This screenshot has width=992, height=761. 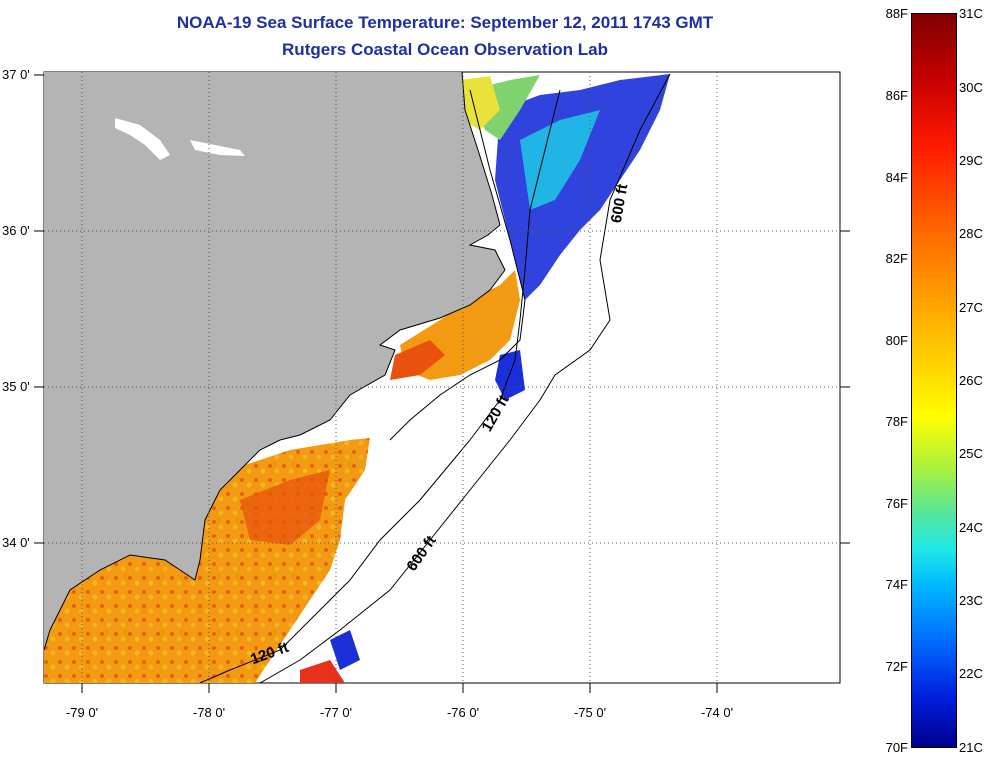 What do you see at coordinates (417, 360) in the screenshot?
I see `sst-region-pamlico-hot` at bounding box center [417, 360].